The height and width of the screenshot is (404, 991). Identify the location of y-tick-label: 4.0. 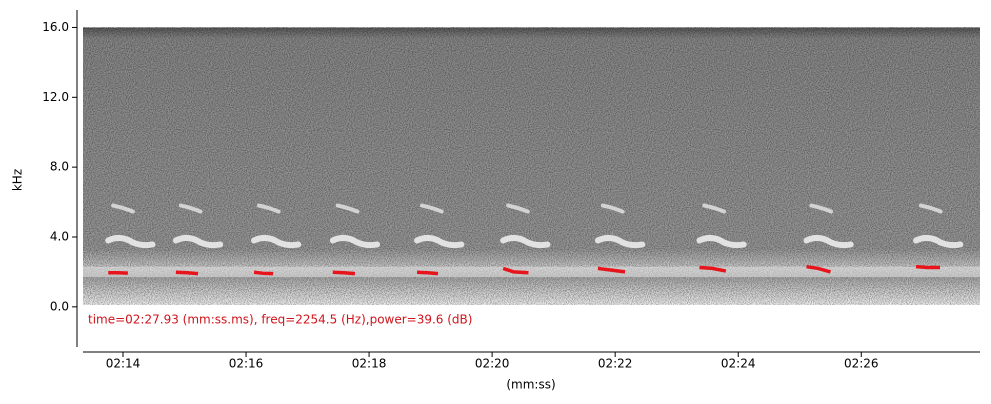
(59, 236).